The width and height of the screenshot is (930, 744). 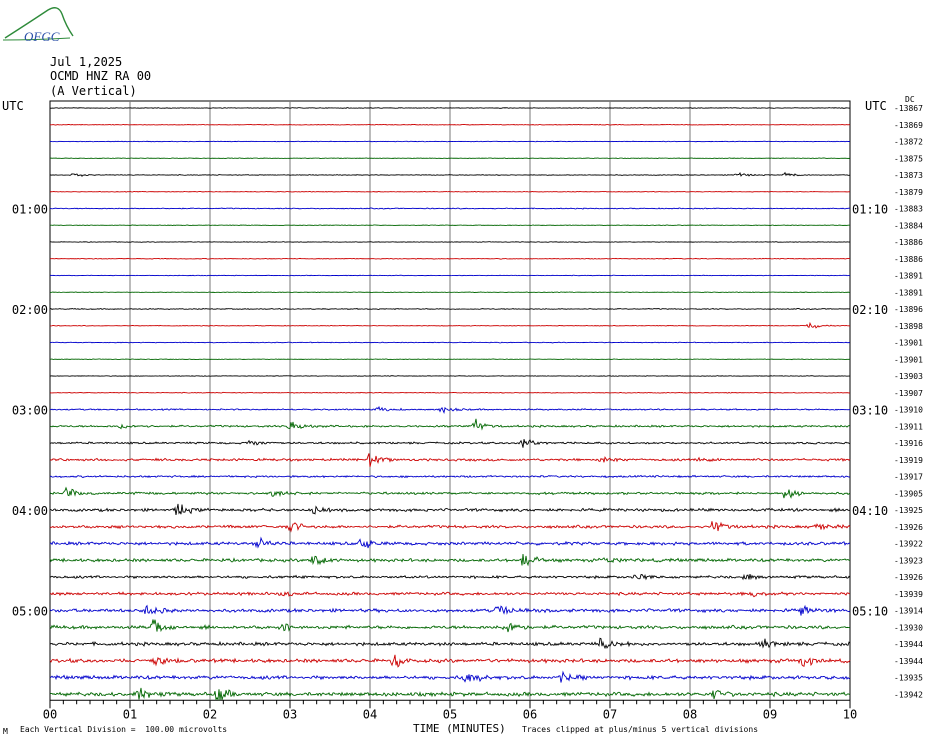 I want to click on left-time-label: 04:00, so click(x=30, y=511).